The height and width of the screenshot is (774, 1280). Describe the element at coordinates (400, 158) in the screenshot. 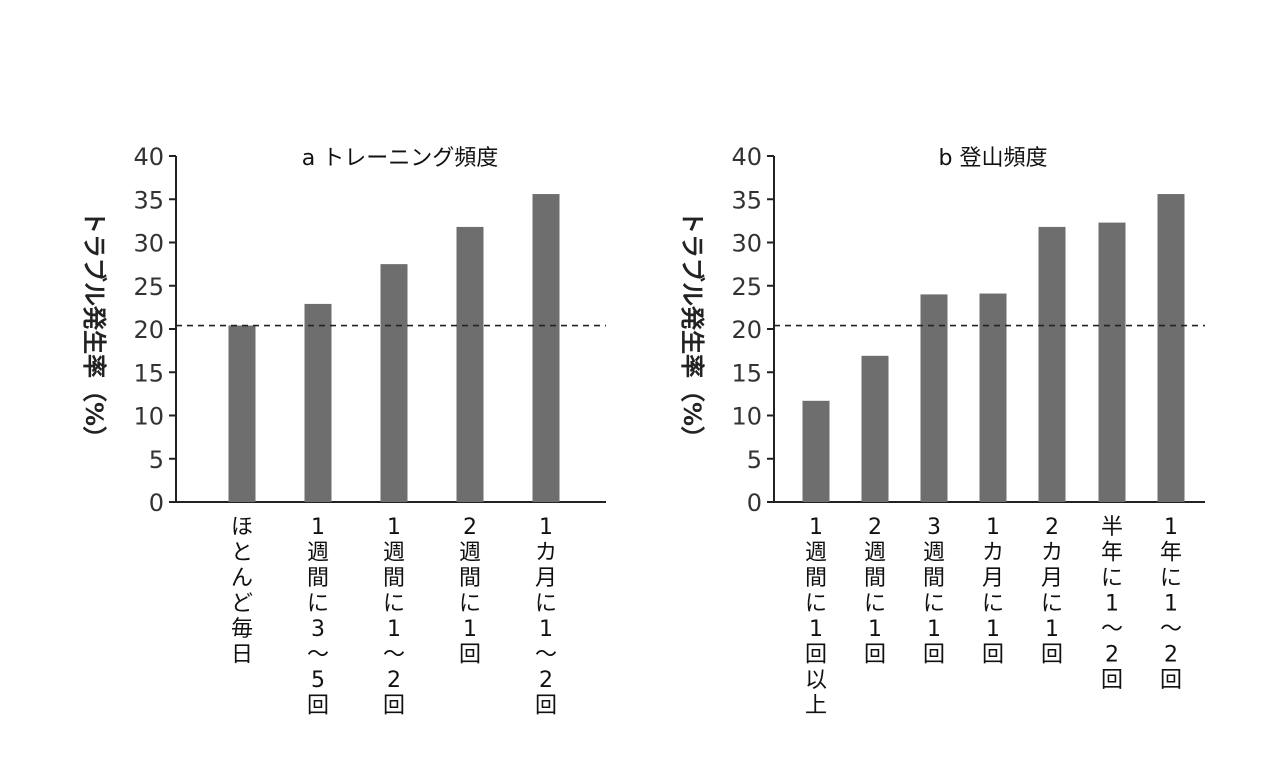

I see `chart-title: a トレーニング頻度` at that location.